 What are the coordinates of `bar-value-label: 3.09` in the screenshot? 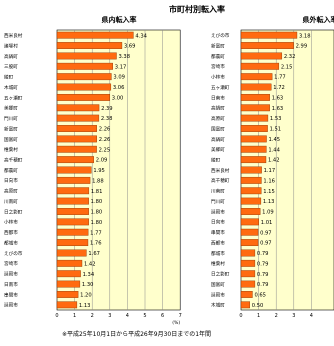 It's located at (119, 78).